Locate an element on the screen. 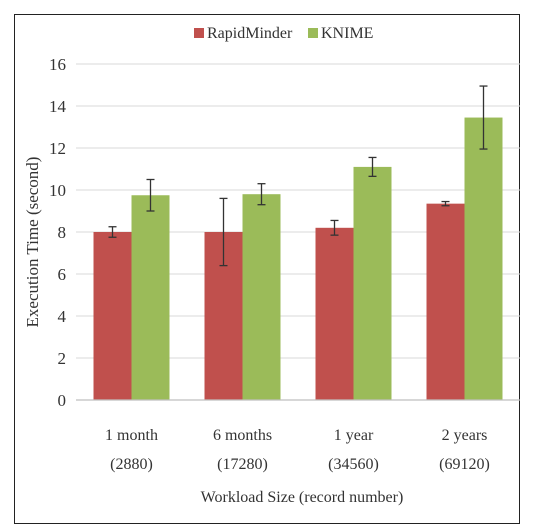 The image size is (534, 524). legend-swatch-rapidminder is located at coordinates (199, 33).